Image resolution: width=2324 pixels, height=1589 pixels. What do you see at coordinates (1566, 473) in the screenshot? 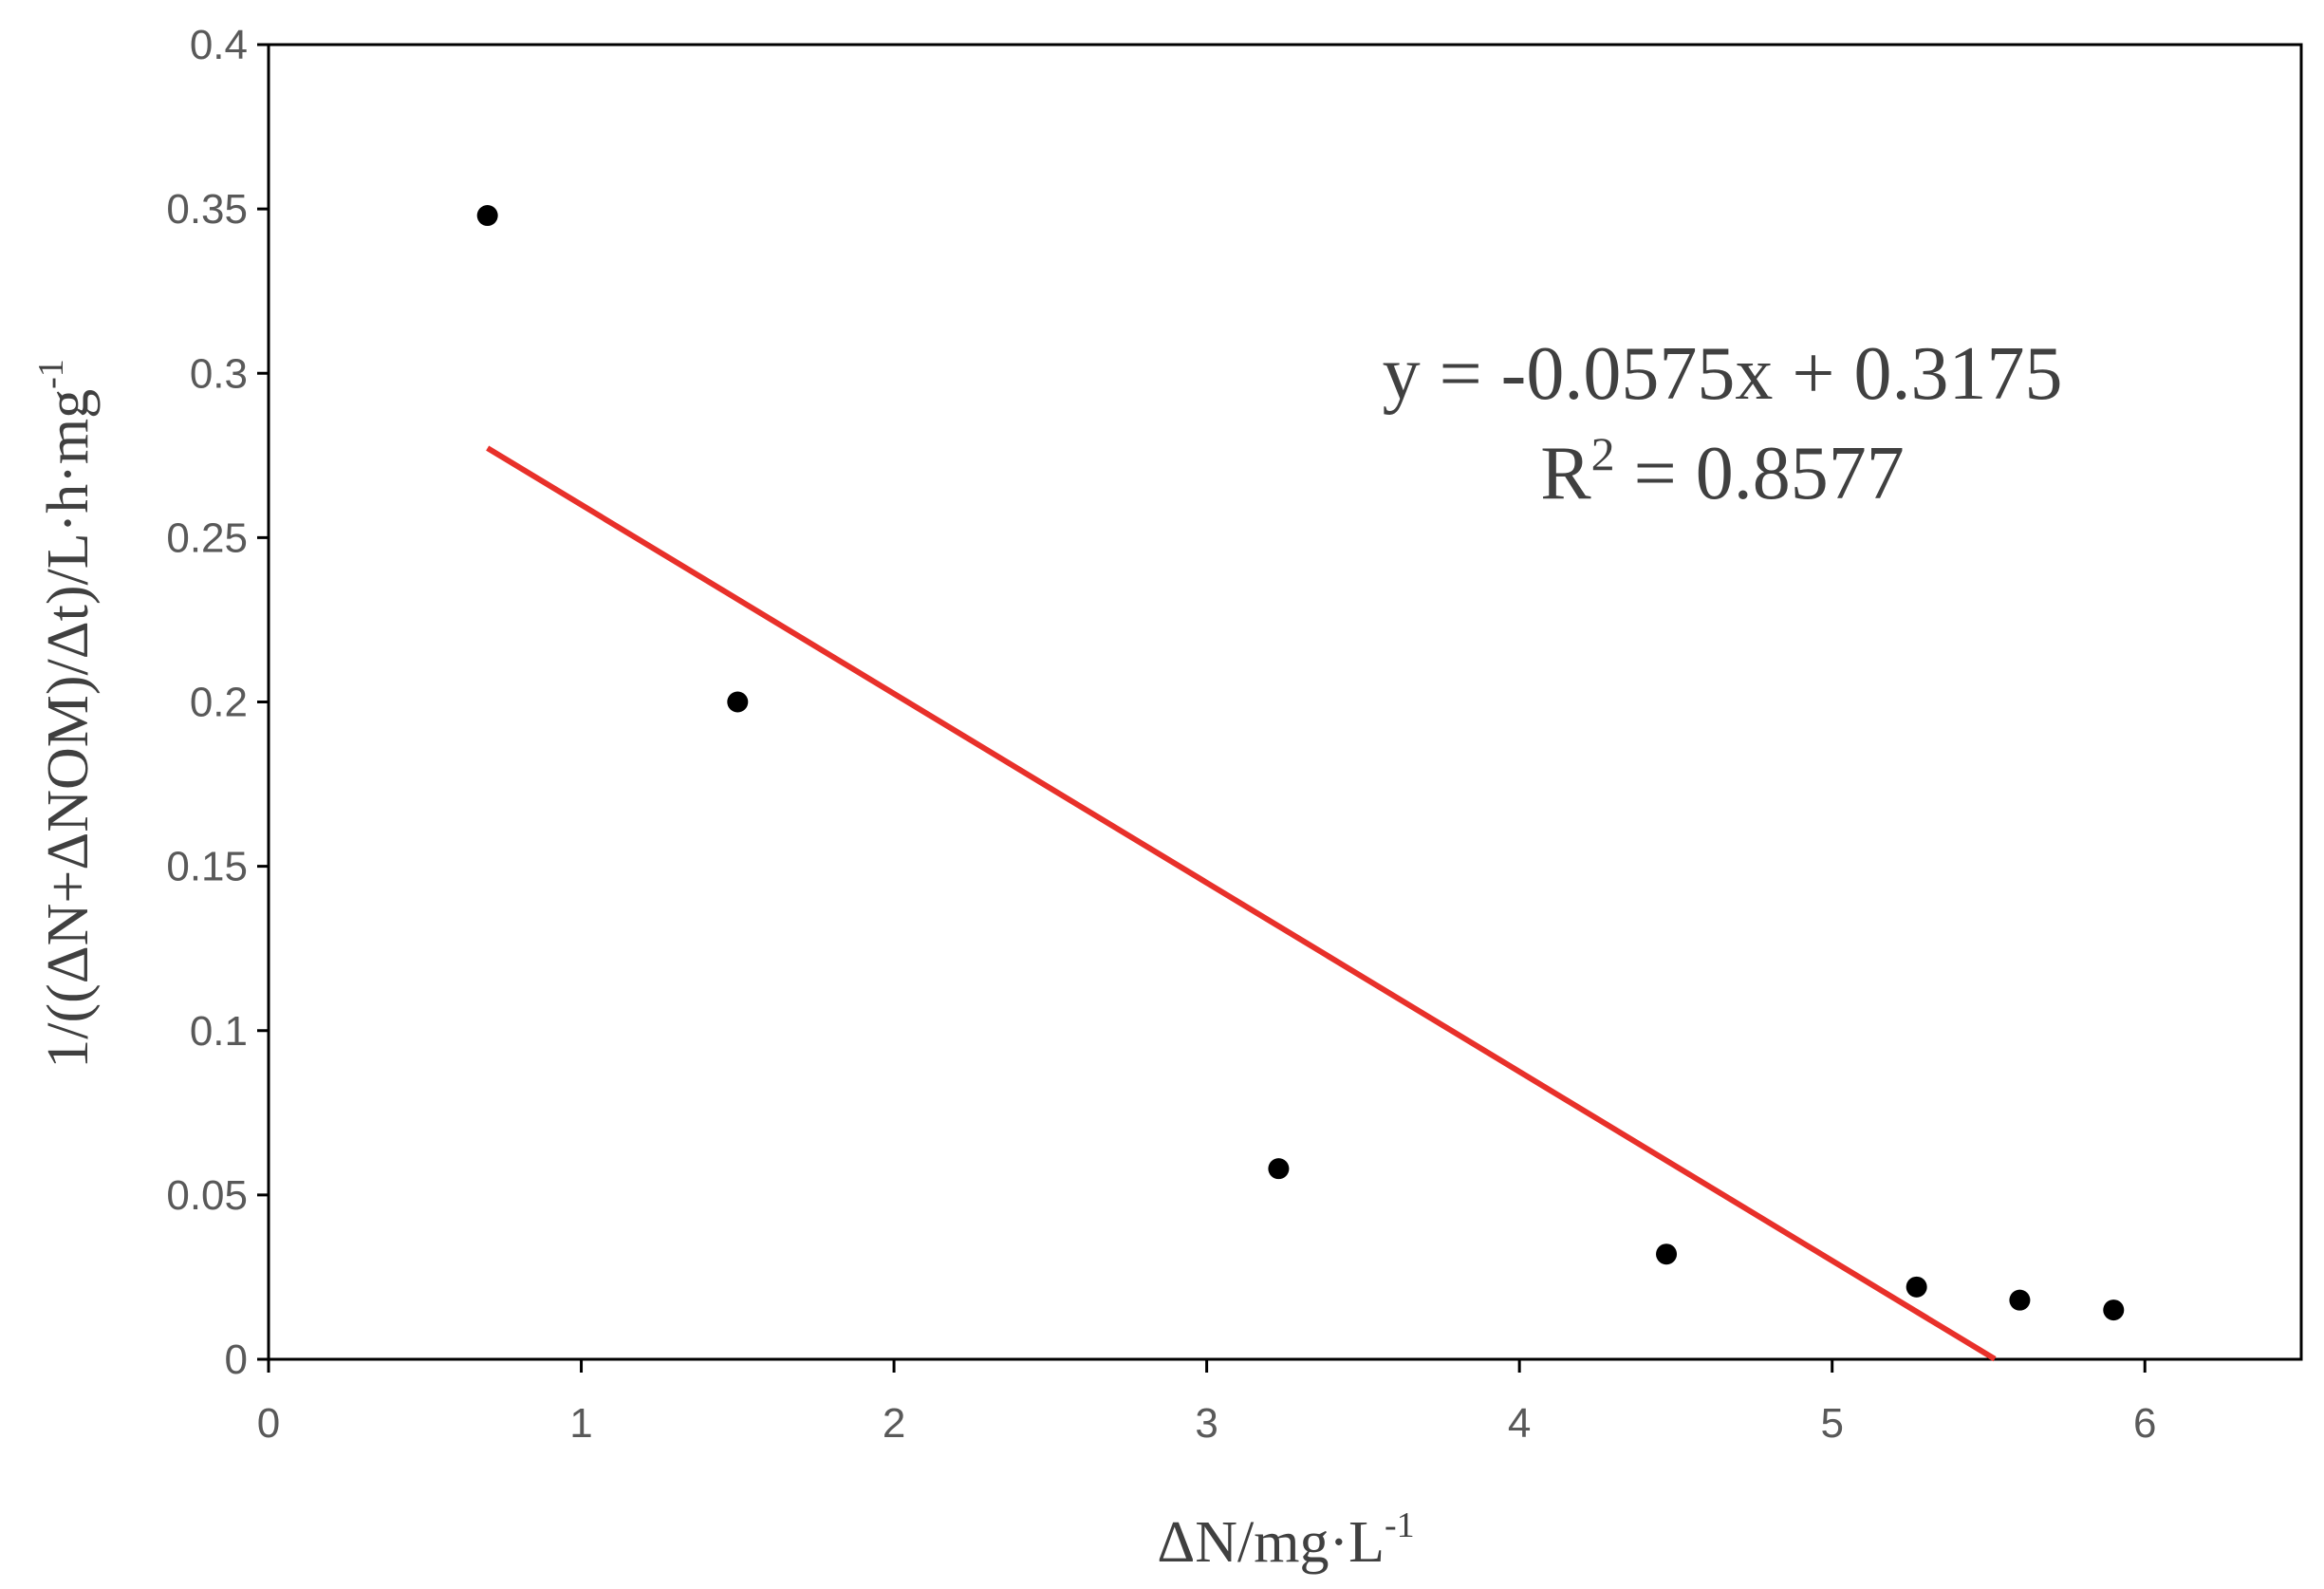
I see `r-squared-prefix: R` at bounding box center [1566, 473].